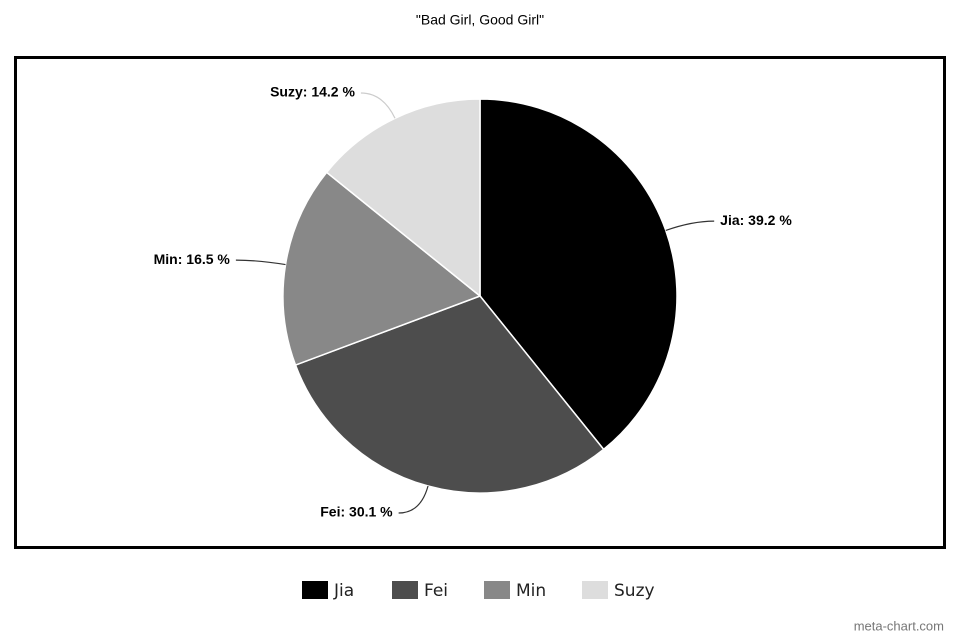 The height and width of the screenshot is (640, 960). What do you see at coordinates (356, 512) in the screenshot?
I see `data-label: Fei: 30.1 %` at bounding box center [356, 512].